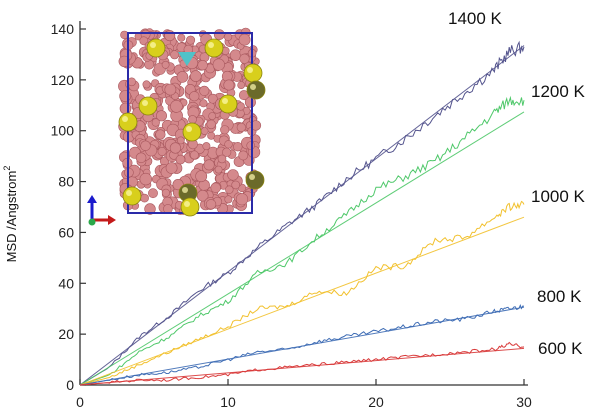  What do you see at coordinates (66, 182) in the screenshot?
I see `y-tick-label: 80` at bounding box center [66, 182].